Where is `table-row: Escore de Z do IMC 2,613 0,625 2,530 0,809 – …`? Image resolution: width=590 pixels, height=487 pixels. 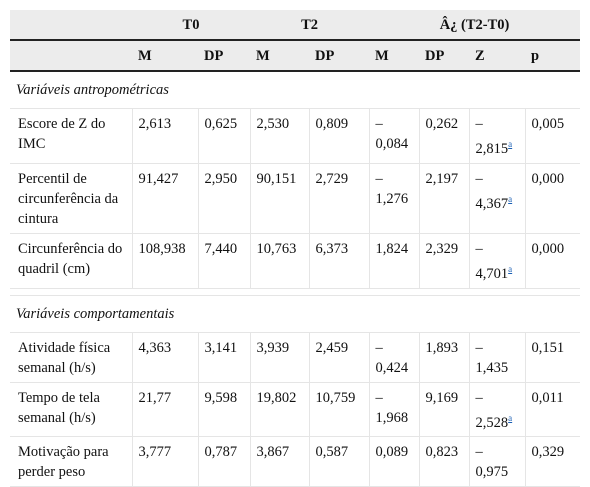
table-row: Escore de Z do IMC 2,613 0,625 2,530 0,809 – … is located at coordinates (295, 136).